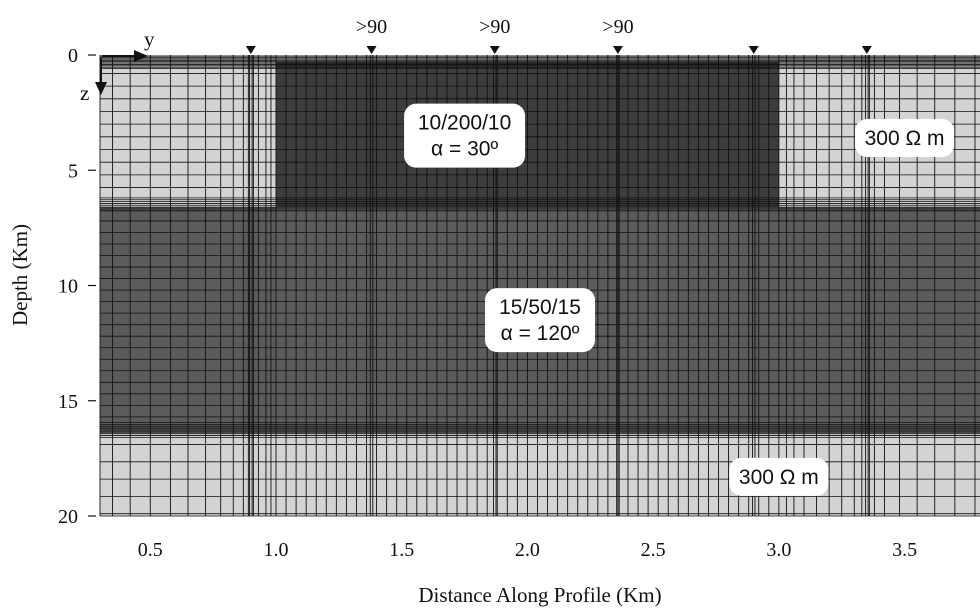 The image size is (980, 611). What do you see at coordinates (149, 39) in the screenshot?
I see `y-axis-letter: y` at bounding box center [149, 39].